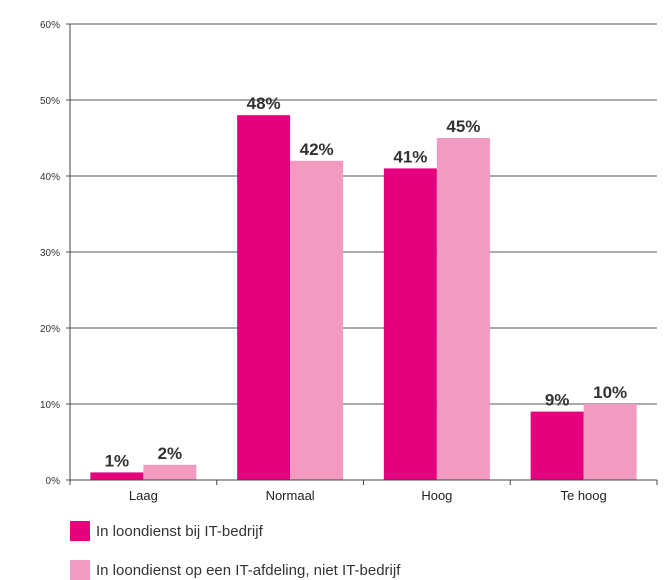 The width and height of the screenshot is (671, 580). What do you see at coordinates (410, 156) in the screenshot?
I see `data-label: 41%` at bounding box center [410, 156].